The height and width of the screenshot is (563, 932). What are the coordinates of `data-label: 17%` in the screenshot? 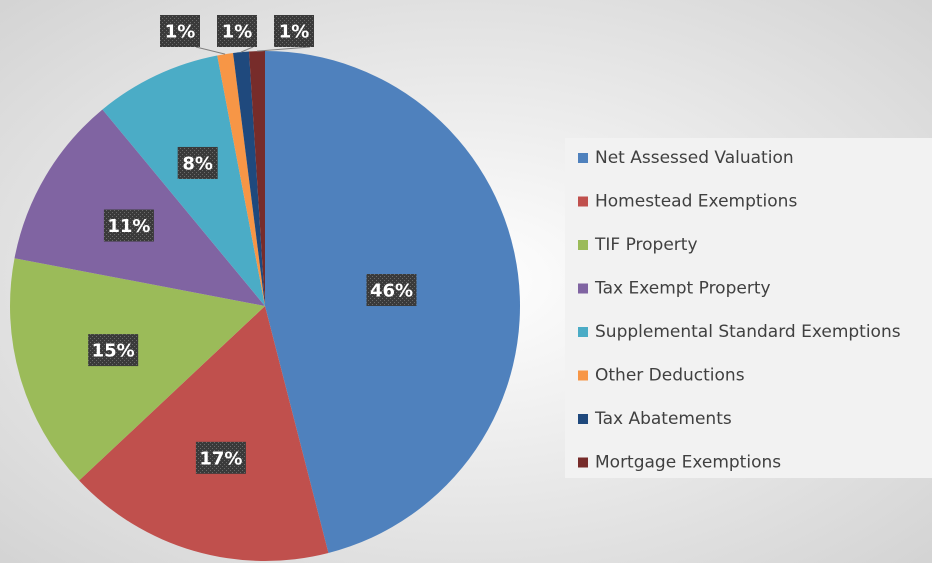 It's located at (220, 458).